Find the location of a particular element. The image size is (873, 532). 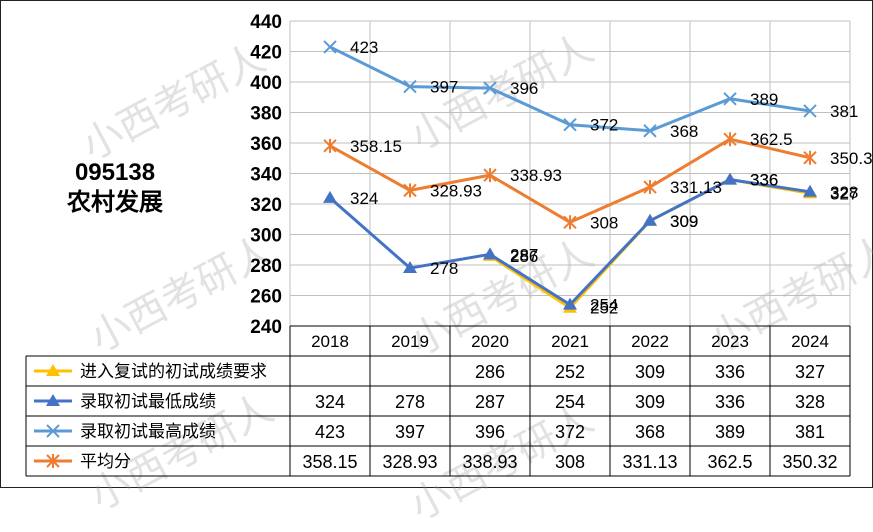

table-cell-value: 372 is located at coordinates (570, 432).